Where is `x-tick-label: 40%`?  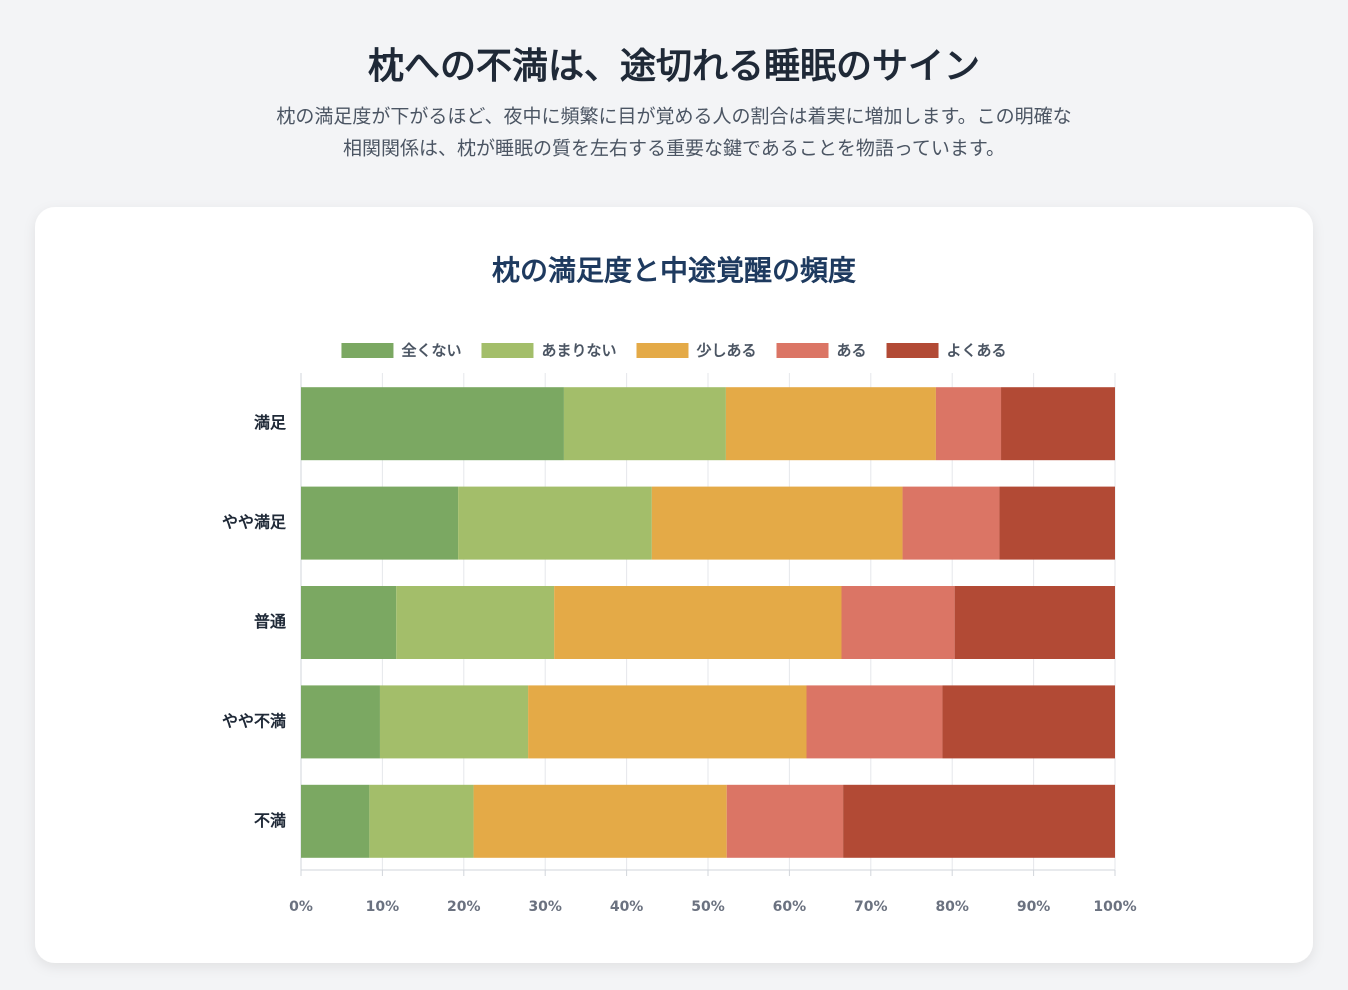 x-tick-label: 40% is located at coordinates (627, 907).